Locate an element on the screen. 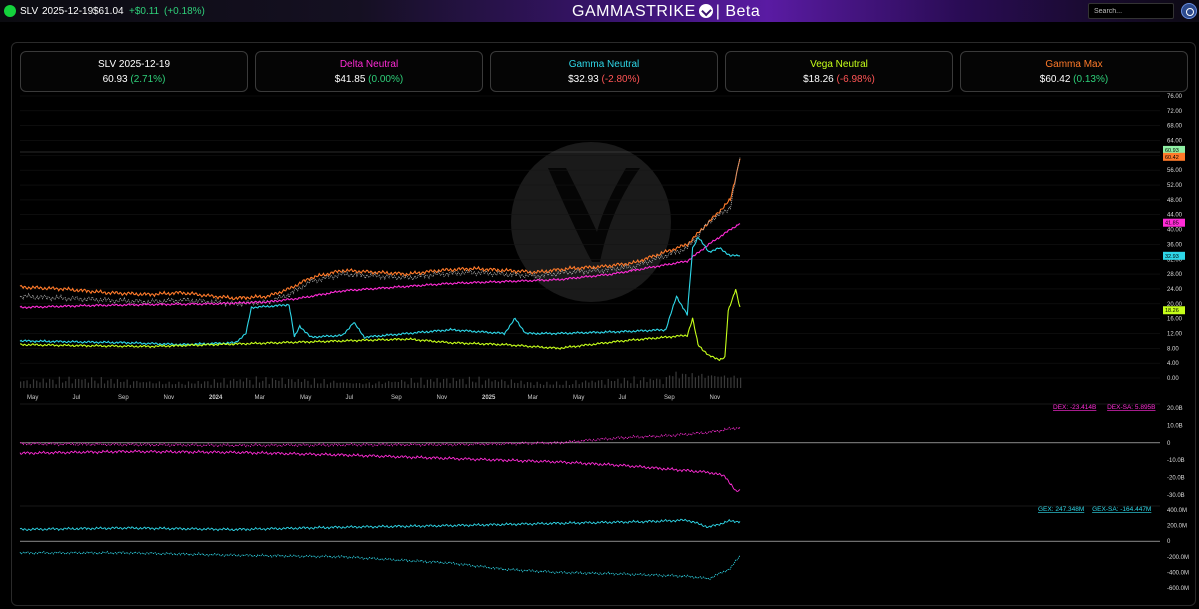 The image size is (1199, 609). y-tick-label: 24.00 is located at coordinates (1175, 290).